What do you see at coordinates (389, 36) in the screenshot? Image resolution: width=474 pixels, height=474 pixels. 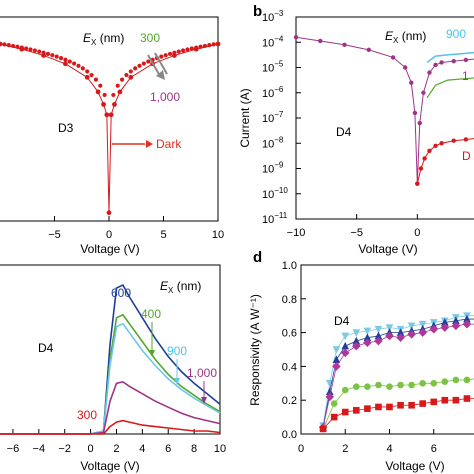 I see `ex-e: E` at bounding box center [389, 36].